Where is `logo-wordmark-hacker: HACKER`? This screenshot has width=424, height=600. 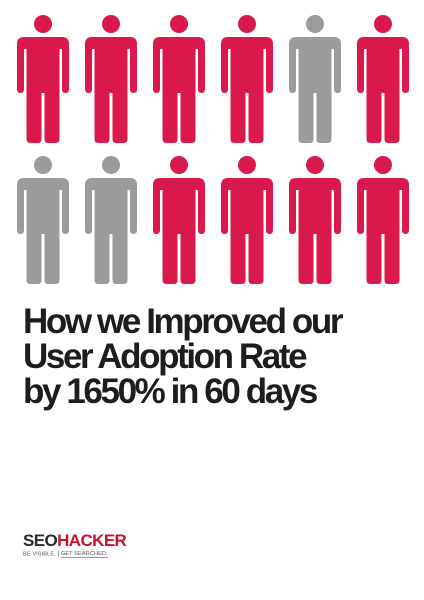 logo-wordmark-hacker: HACKER is located at coordinates (92, 540).